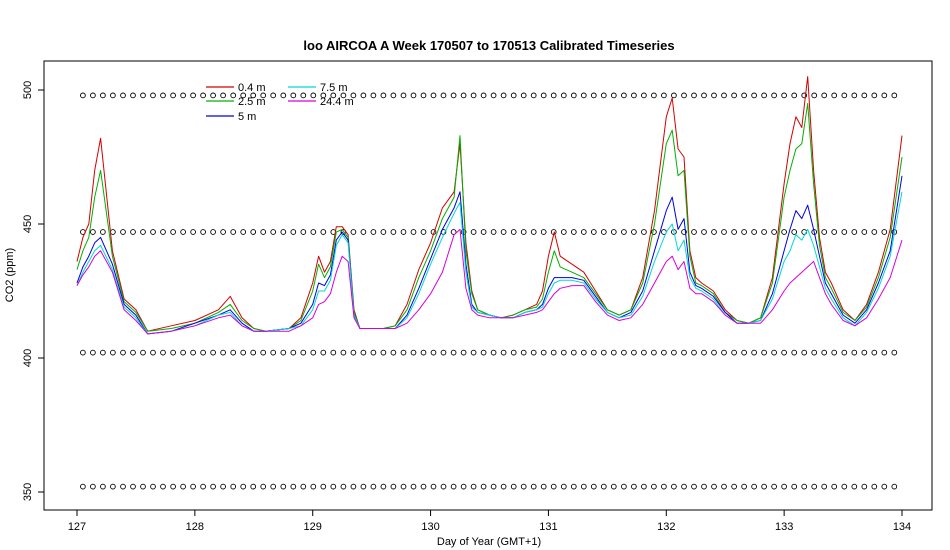 This screenshot has height=550, width=950. What do you see at coordinates (247, 117) in the screenshot?
I see `legend-label: 5 m` at bounding box center [247, 117].